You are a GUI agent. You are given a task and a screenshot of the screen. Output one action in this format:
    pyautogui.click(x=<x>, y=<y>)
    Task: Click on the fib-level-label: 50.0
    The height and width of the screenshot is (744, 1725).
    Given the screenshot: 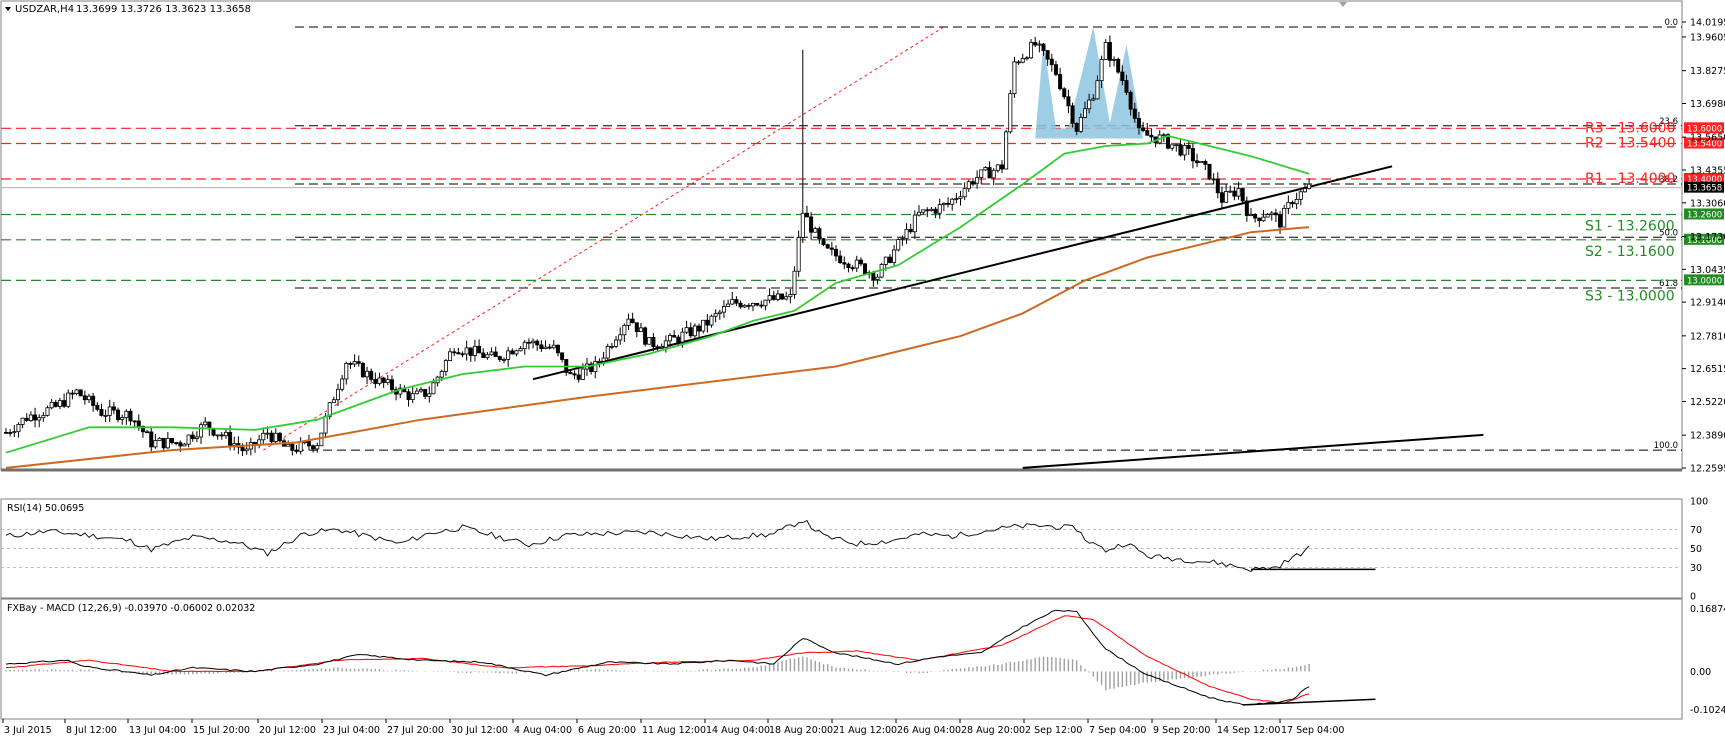 What is the action you would take?
    pyautogui.click(x=1668, y=233)
    